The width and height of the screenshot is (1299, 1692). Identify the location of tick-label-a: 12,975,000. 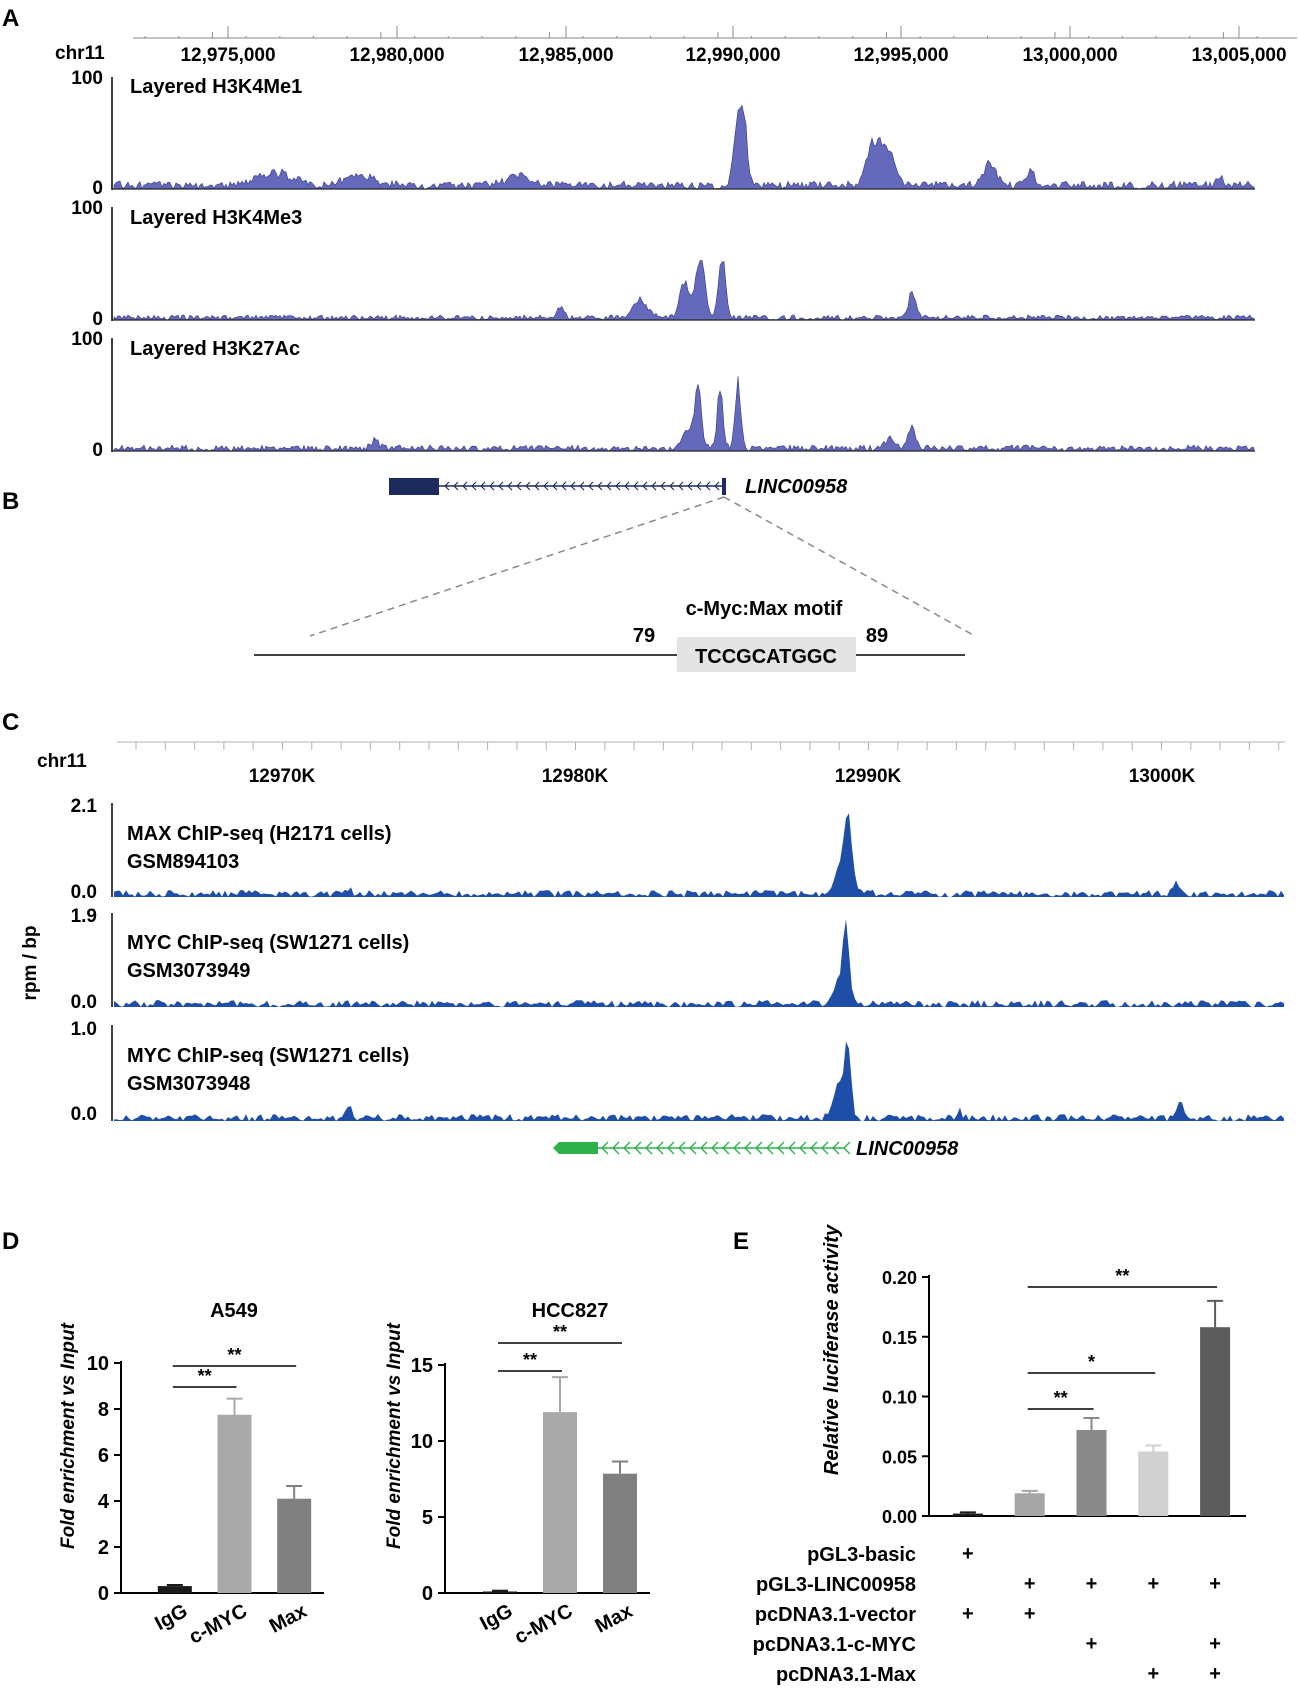
(227, 55).